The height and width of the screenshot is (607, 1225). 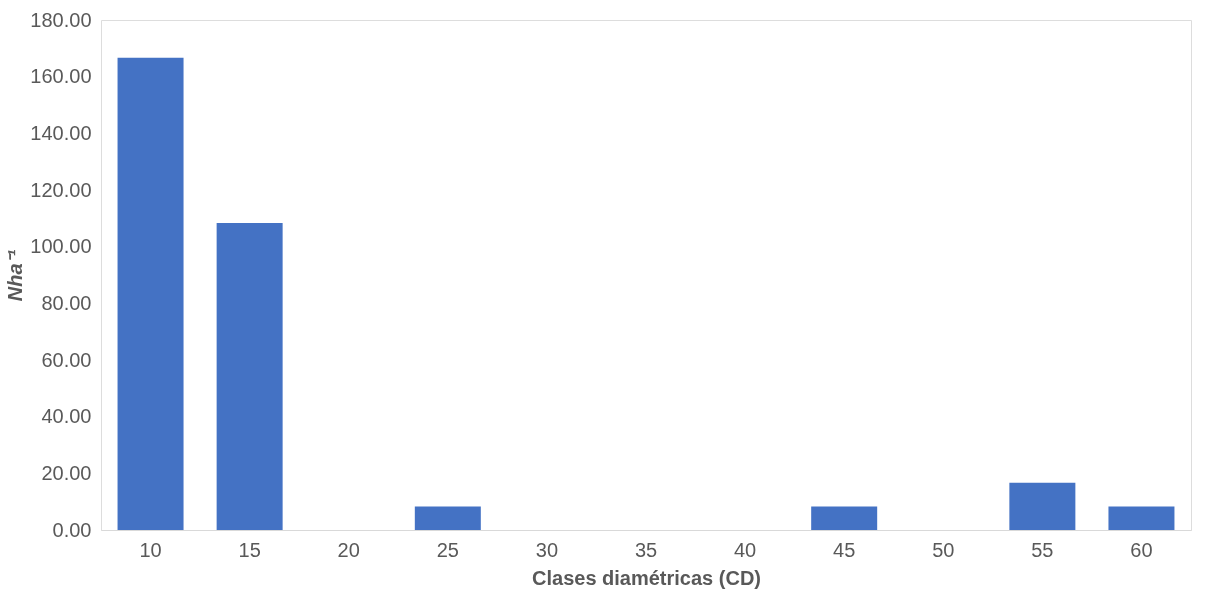 I want to click on x-tick-label: 35, so click(x=646, y=549).